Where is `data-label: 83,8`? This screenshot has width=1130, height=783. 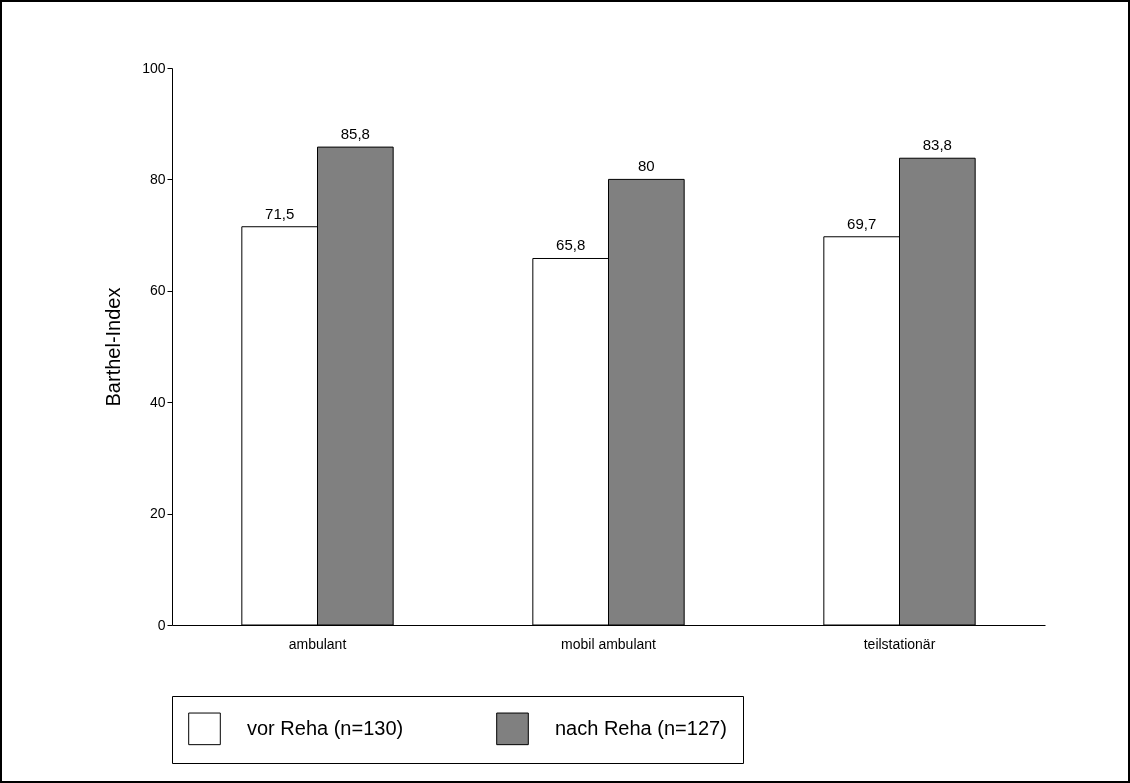 data-label: 83,8 is located at coordinates (937, 145).